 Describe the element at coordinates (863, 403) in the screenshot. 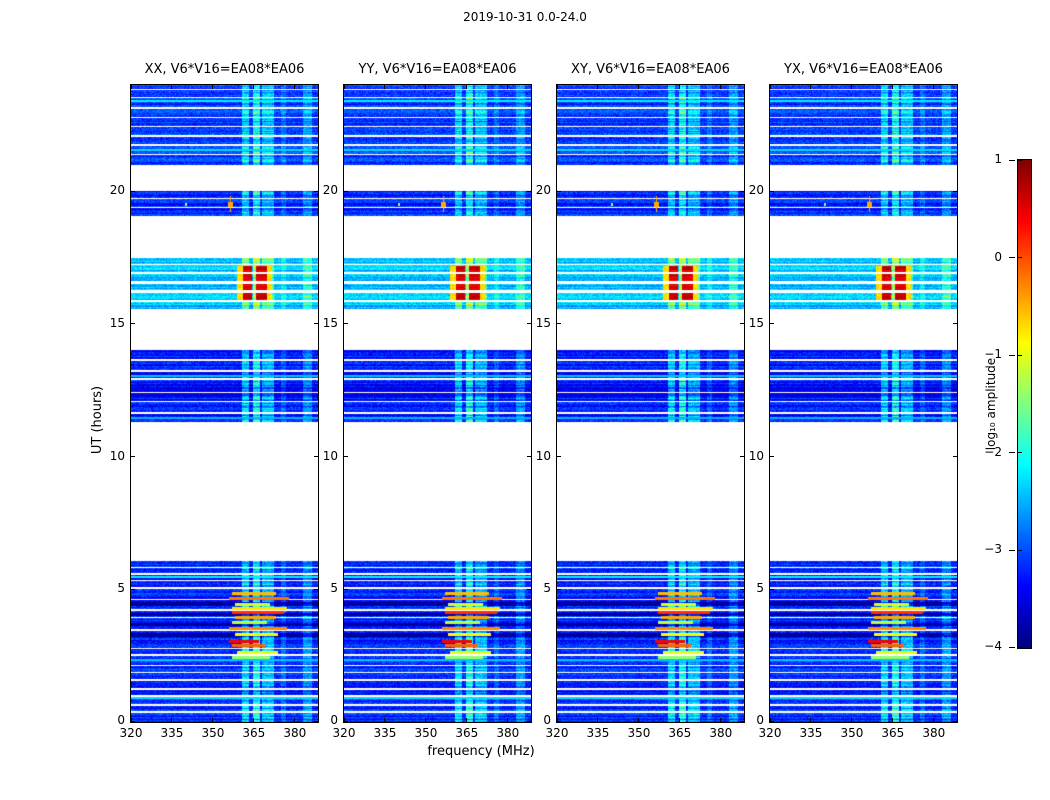

I see `heatmap-canvas-yx` at that location.